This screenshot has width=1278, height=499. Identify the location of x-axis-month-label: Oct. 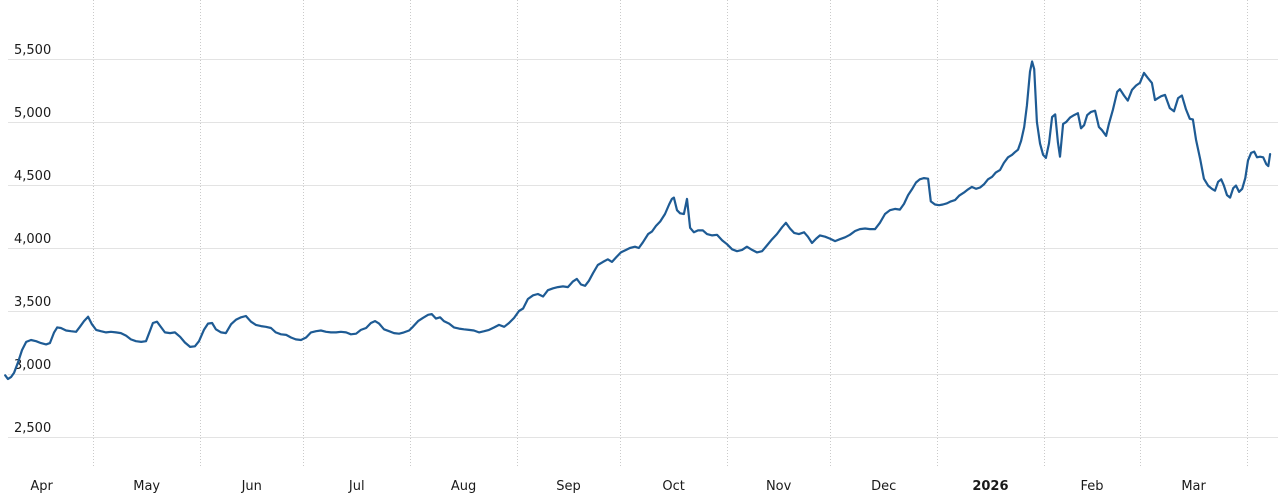
(673, 486).